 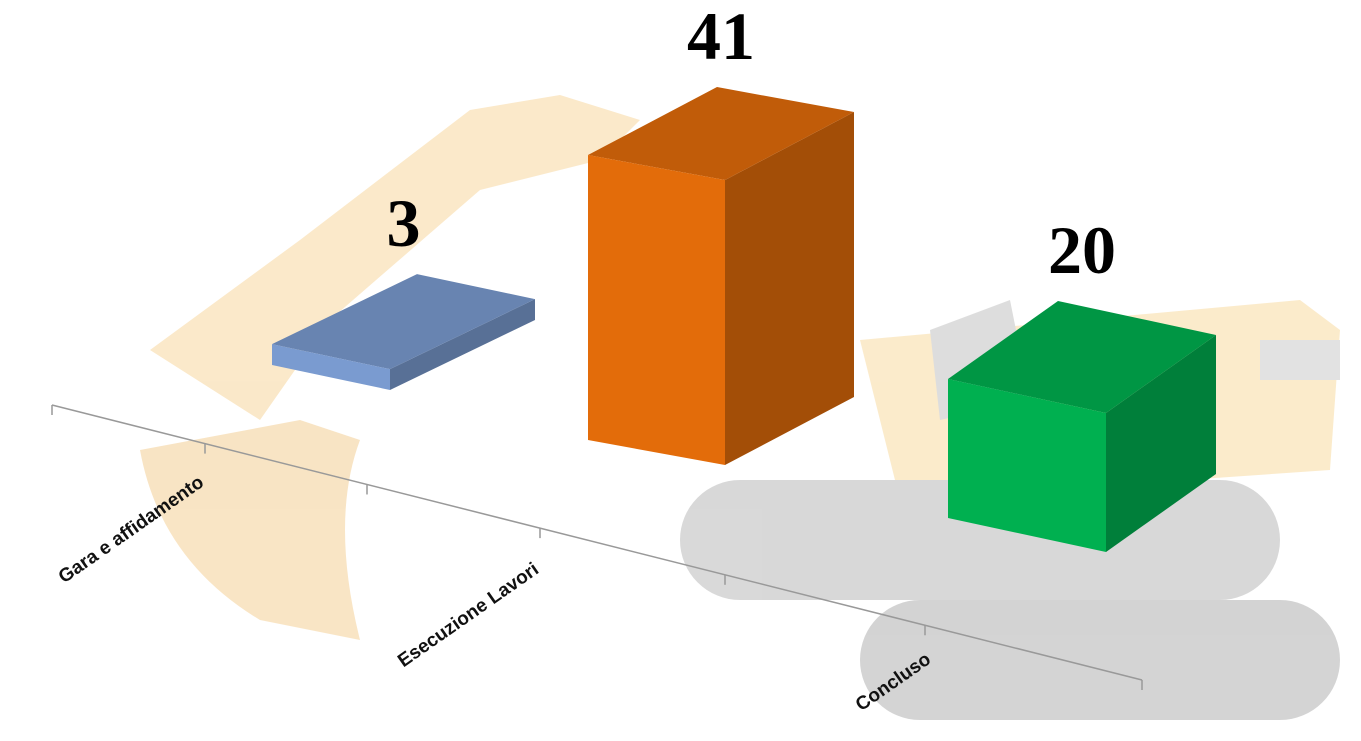 What do you see at coordinates (721, 37) in the screenshot?
I see `value-label: 41` at bounding box center [721, 37].